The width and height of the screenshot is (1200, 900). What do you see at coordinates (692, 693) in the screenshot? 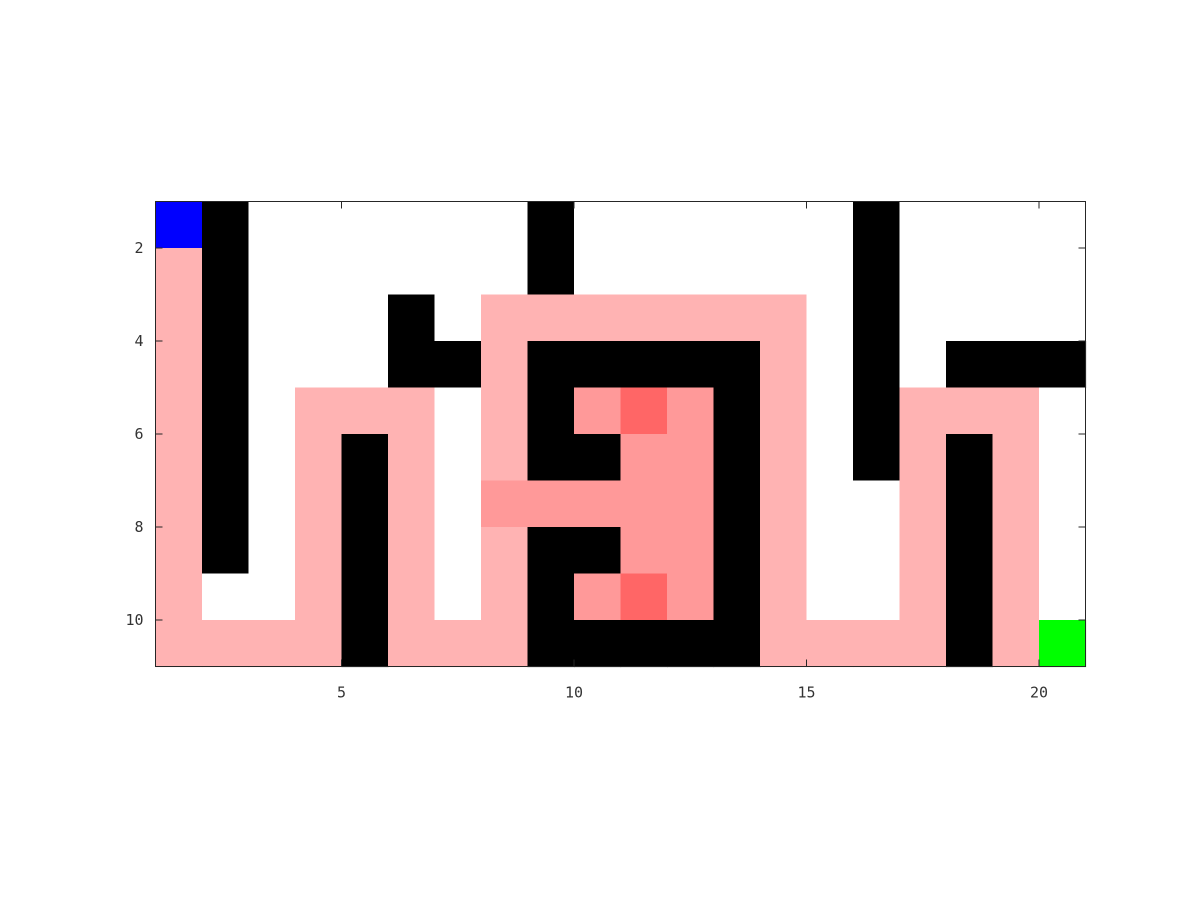
I see `x-tick-labels: 5 10 15 20` at bounding box center [692, 693].